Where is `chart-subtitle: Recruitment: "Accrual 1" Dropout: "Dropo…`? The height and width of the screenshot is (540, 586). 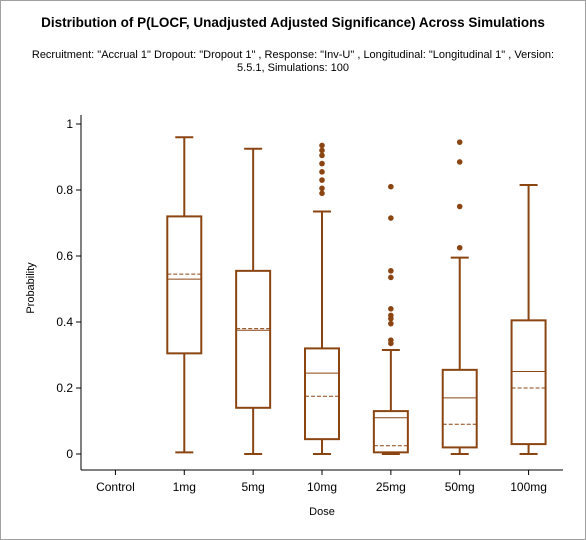 chart-subtitle: Recruitment: "Accrual 1" Dropout: "Dropo… is located at coordinates (293, 61).